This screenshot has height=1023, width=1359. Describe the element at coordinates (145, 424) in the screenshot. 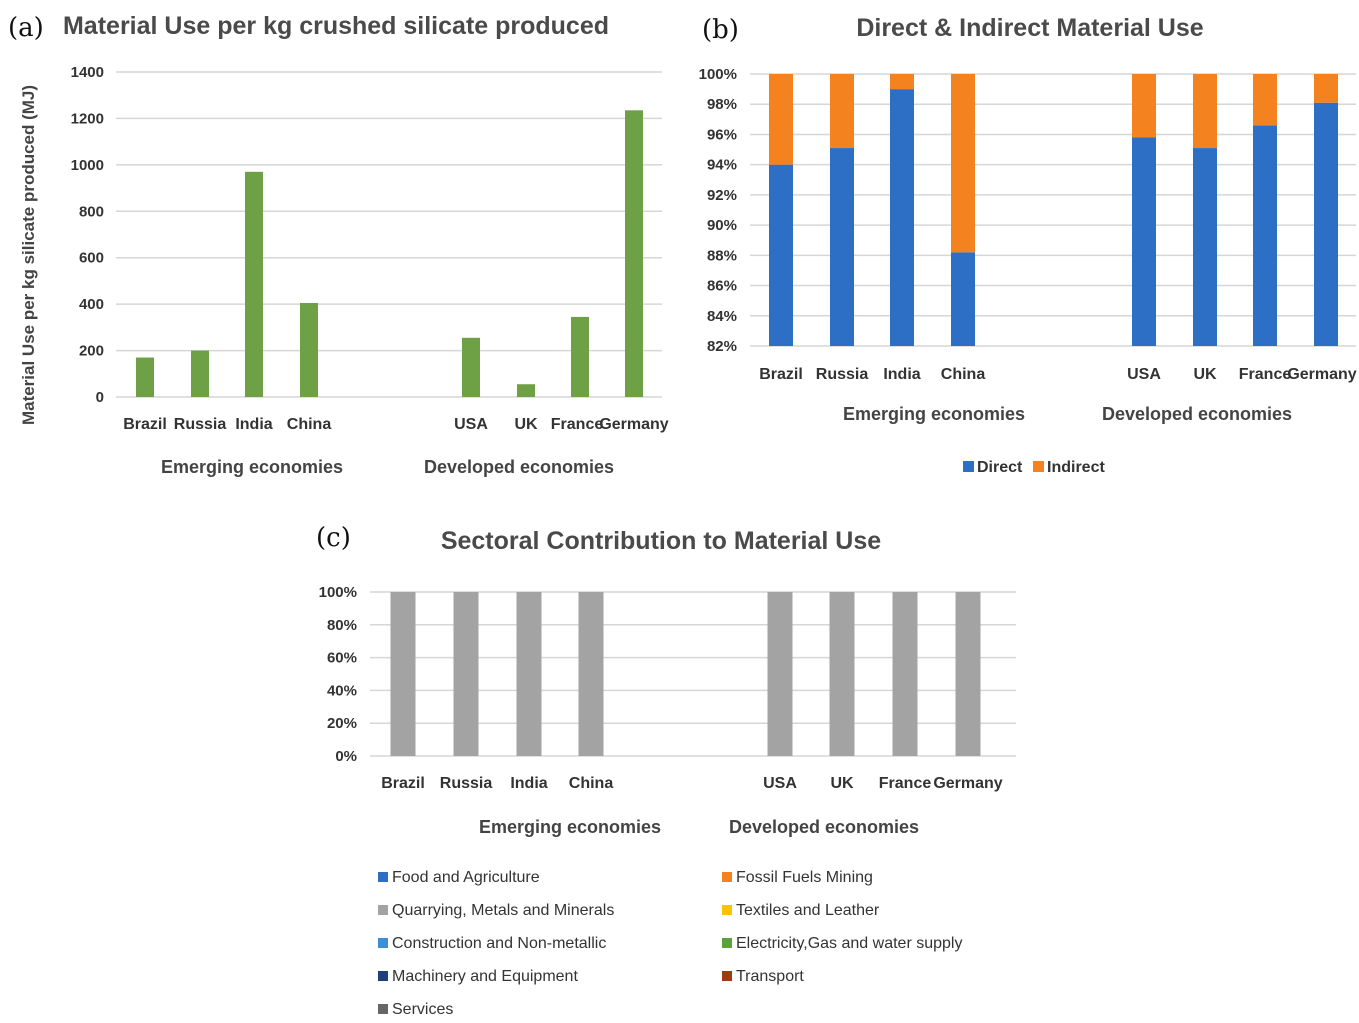

I see `panel-a-xlabel-brazil: Brazil` at that location.